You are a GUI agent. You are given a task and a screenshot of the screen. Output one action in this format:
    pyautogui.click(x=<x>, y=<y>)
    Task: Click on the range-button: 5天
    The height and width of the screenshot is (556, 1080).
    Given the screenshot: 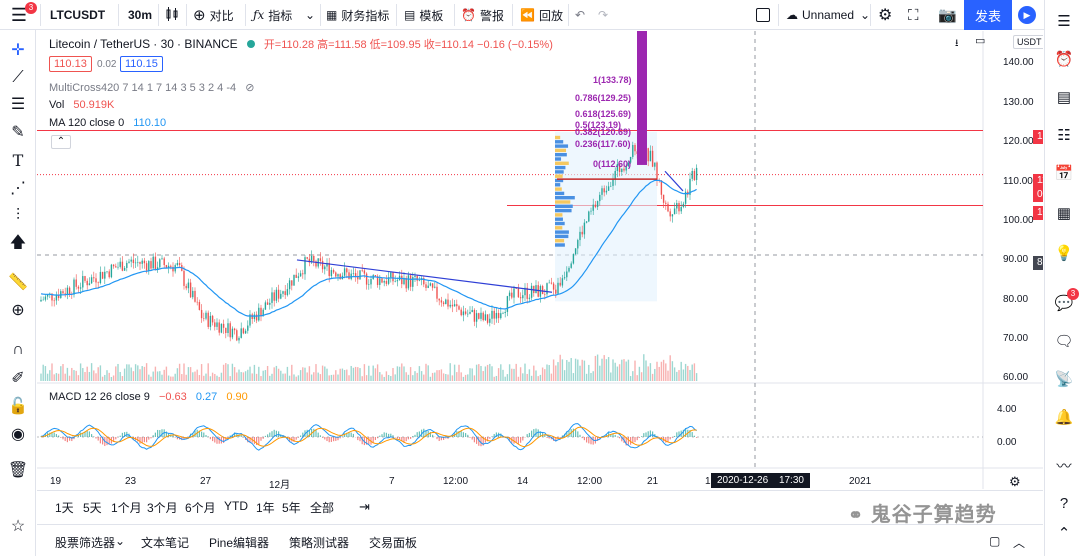 What is the action you would take?
    pyautogui.click(x=92, y=508)
    